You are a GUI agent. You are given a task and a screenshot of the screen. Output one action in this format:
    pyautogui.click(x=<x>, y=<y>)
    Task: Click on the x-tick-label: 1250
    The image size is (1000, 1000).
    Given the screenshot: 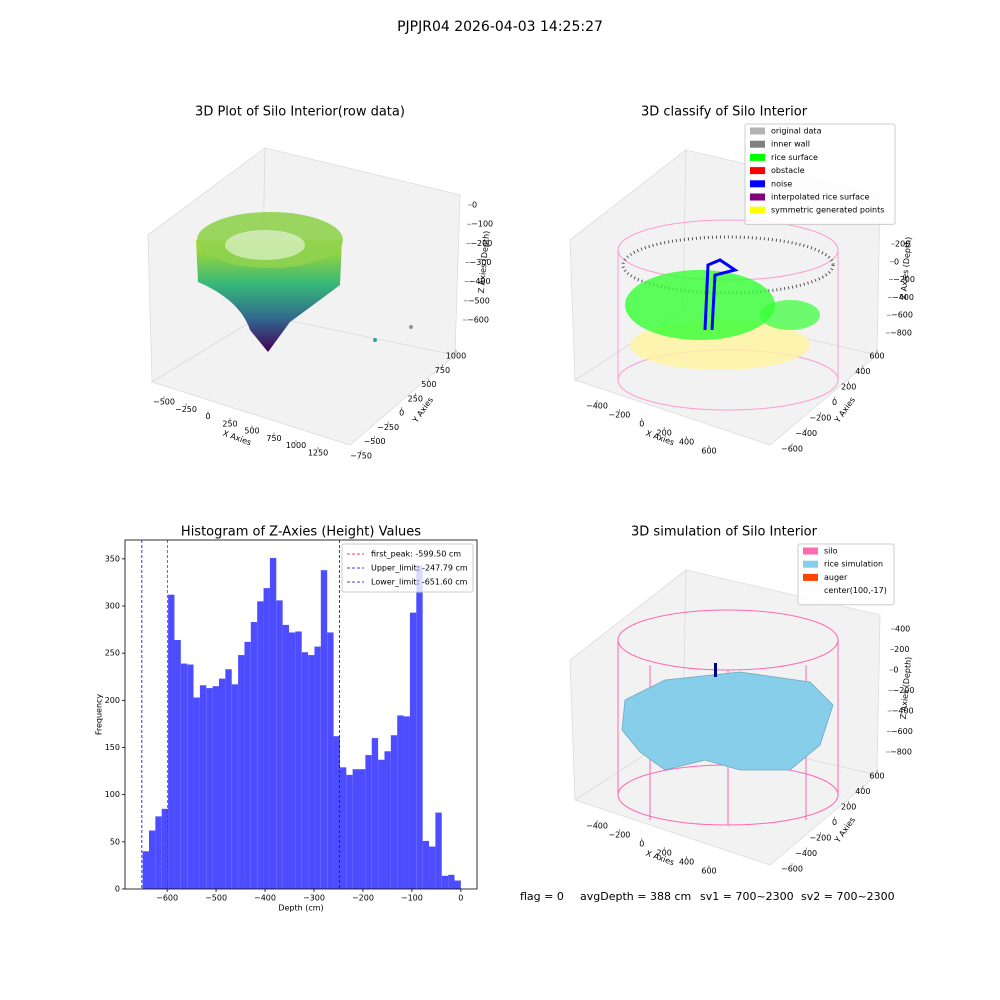 What is the action you would take?
    pyautogui.click(x=318, y=453)
    